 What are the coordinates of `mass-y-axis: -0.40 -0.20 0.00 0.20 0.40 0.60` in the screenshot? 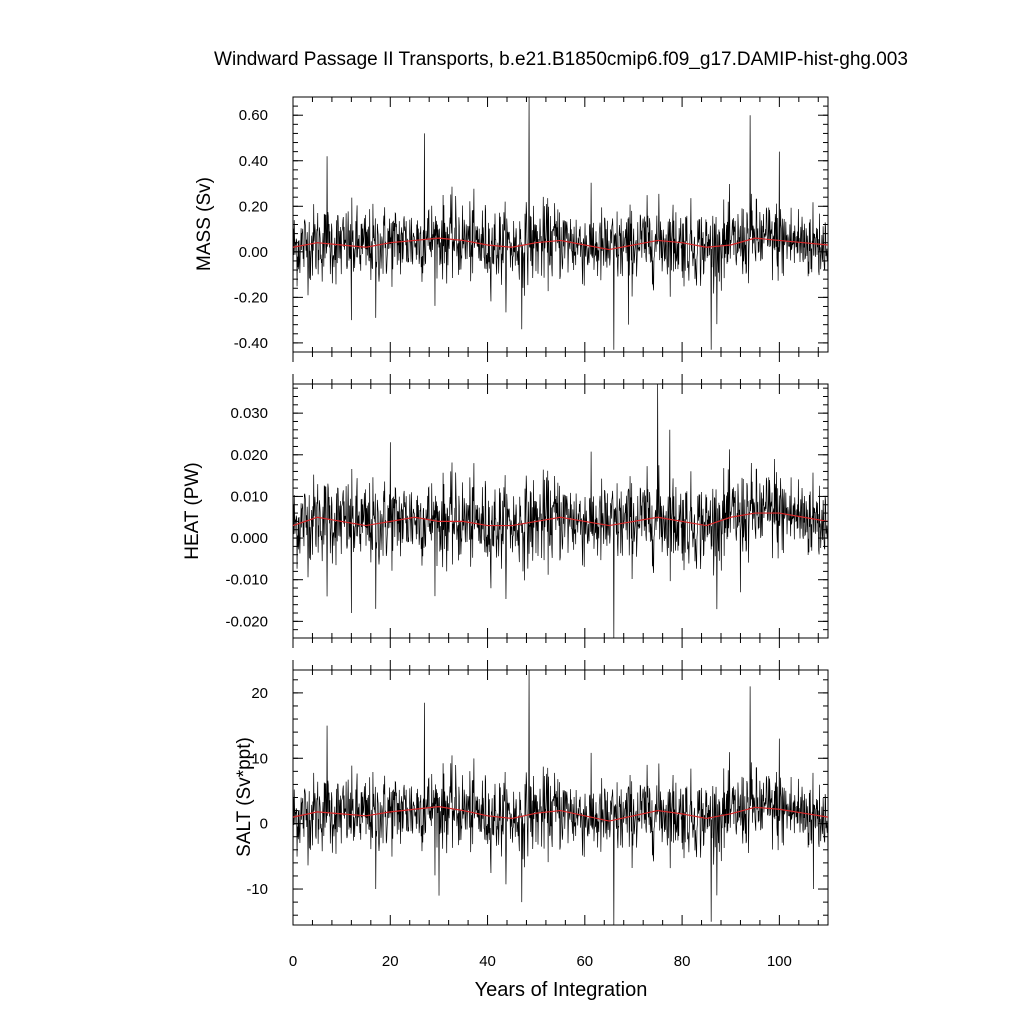 It's located at (531, 224).